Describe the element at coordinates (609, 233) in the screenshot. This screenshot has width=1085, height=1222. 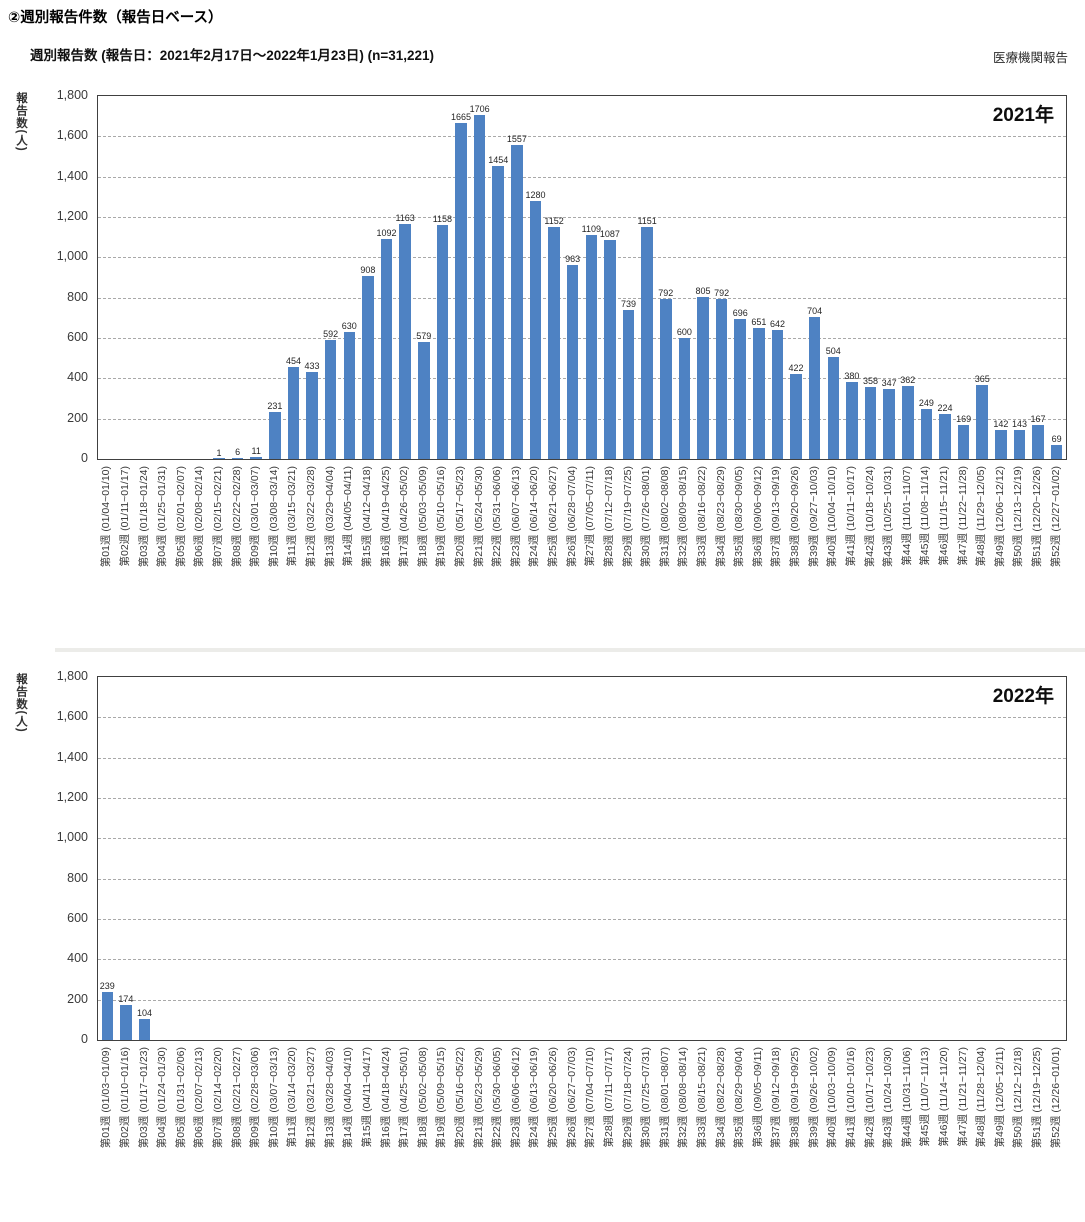
I see `bar-value-label: 1087` at that location.